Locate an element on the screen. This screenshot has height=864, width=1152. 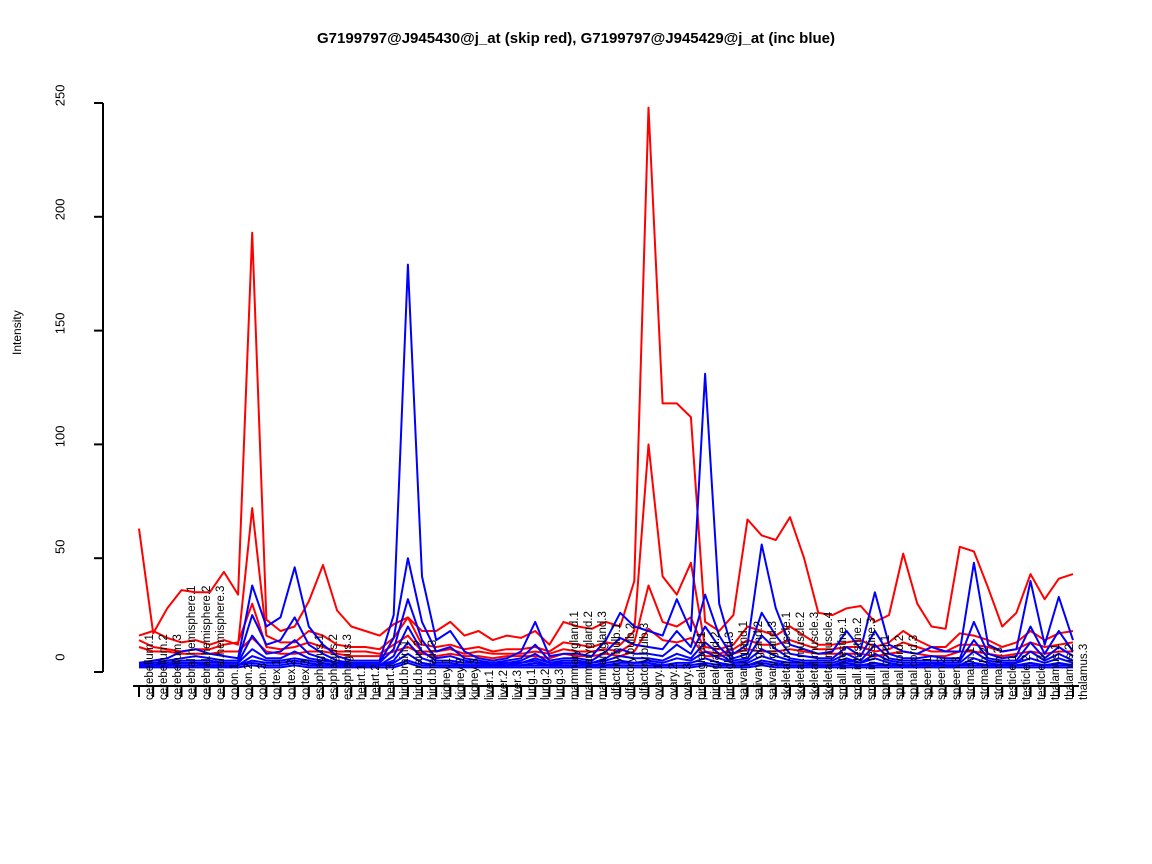
y-tick-label: 200 is located at coordinates (60, 209).